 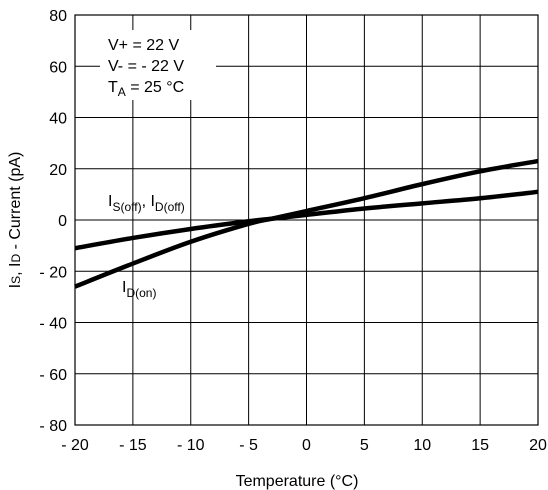 I want to click on y-tick-label: - 60, so click(x=53, y=375).